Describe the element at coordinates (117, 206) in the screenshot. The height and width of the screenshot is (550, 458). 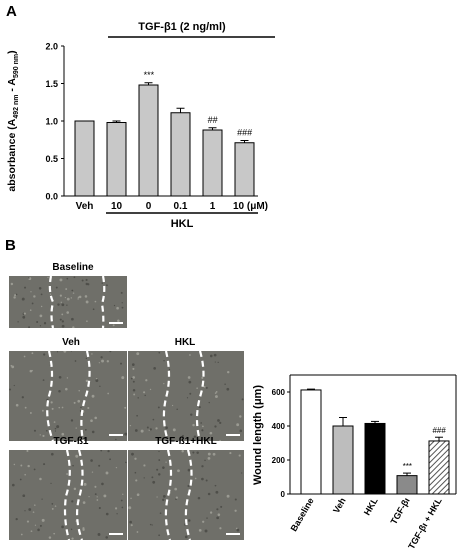
I see `a-x-tick-label: 10` at that location.